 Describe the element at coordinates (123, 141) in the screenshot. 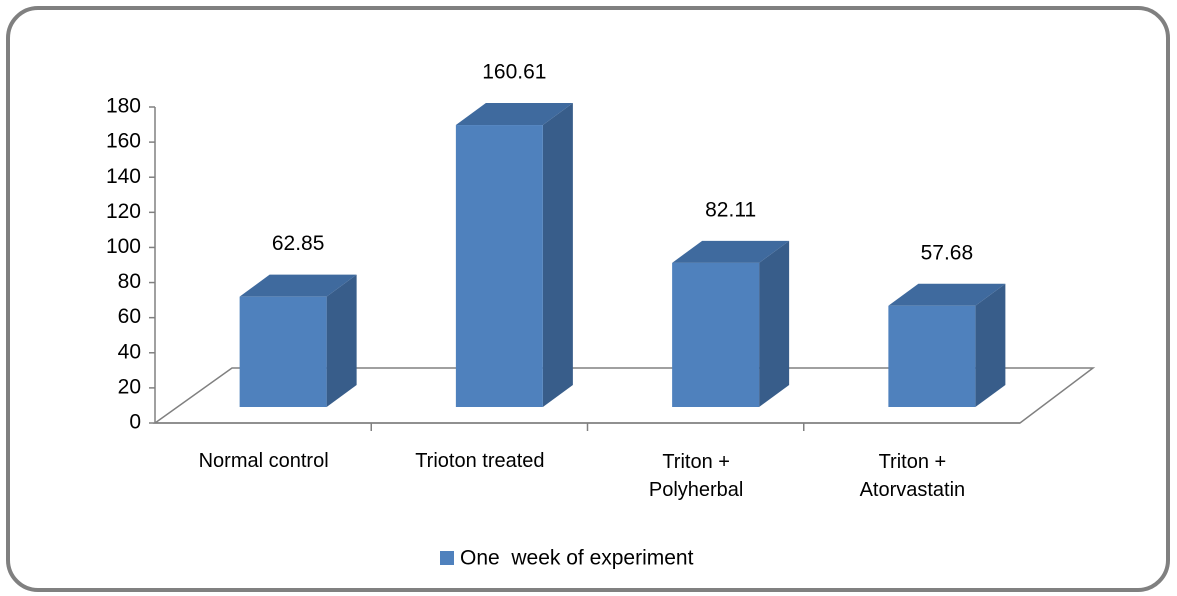

I see `y-tick-label: 160` at that location.